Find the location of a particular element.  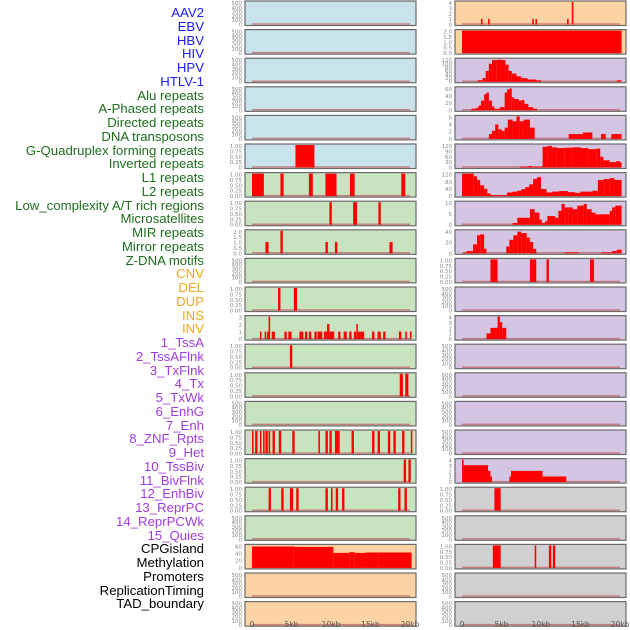

track-panel: 0.000.250.500.751.00 is located at coordinates (323, 386).